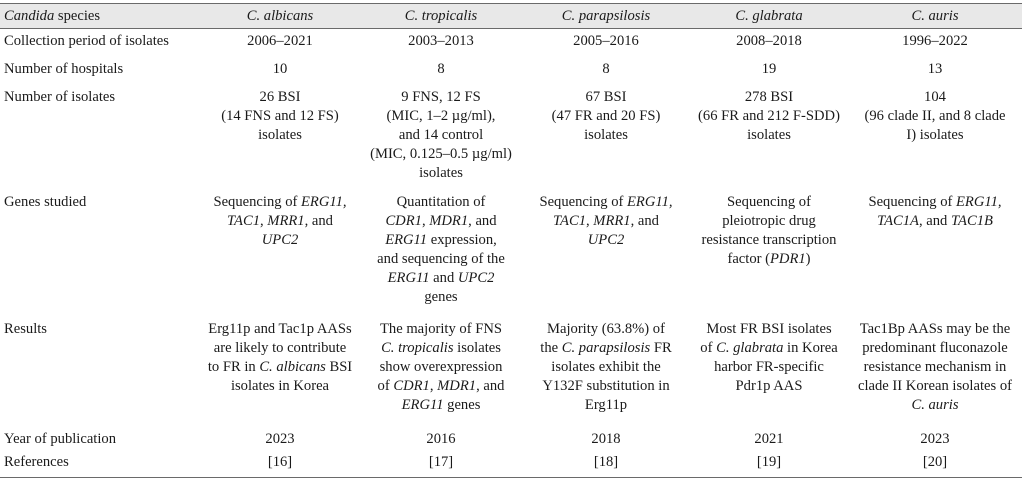 This screenshot has height=489, width=1025. I want to click on cell: 2003–2013, so click(441, 41).